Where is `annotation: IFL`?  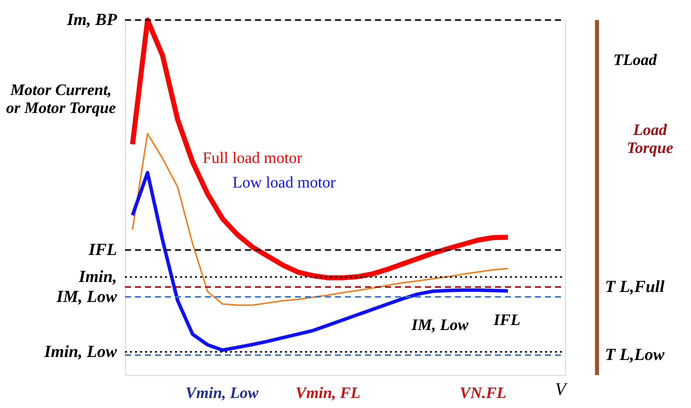
annotation: IFL is located at coordinates (506, 320).